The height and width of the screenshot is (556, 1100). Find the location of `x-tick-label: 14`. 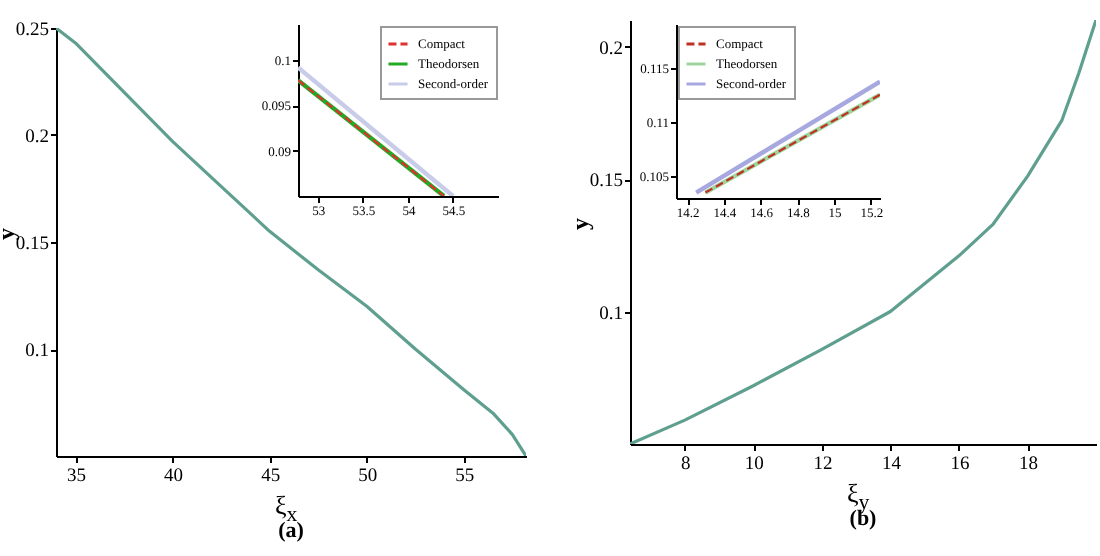

x-tick-label: 14 is located at coordinates (891, 465).